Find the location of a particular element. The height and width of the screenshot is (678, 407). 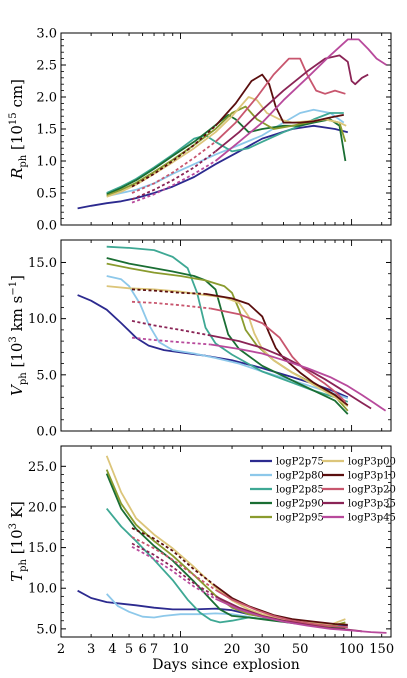

x-tick-label: 10 is located at coordinates (180, 649).